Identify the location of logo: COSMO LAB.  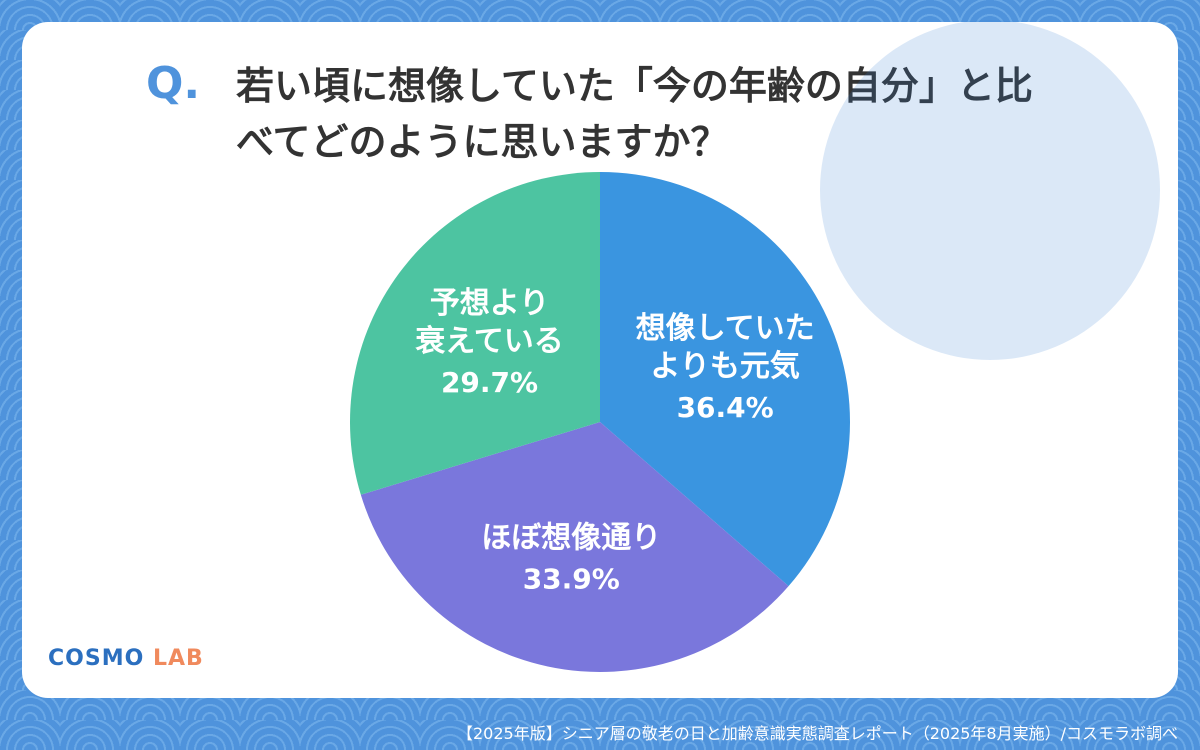
(126, 658).